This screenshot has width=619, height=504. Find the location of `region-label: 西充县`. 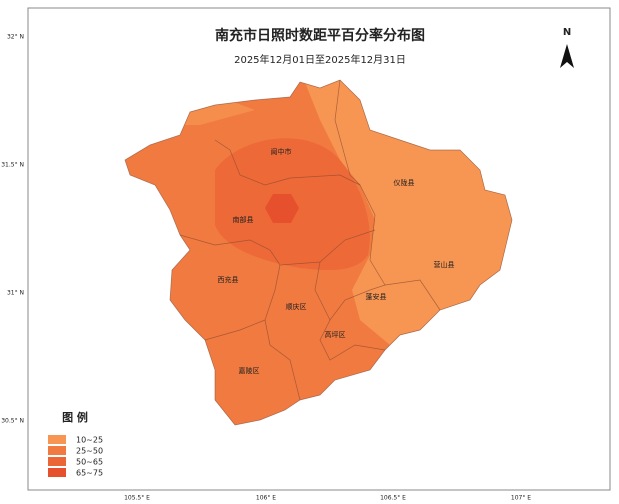

region-label: 西充县 is located at coordinates (228, 279).